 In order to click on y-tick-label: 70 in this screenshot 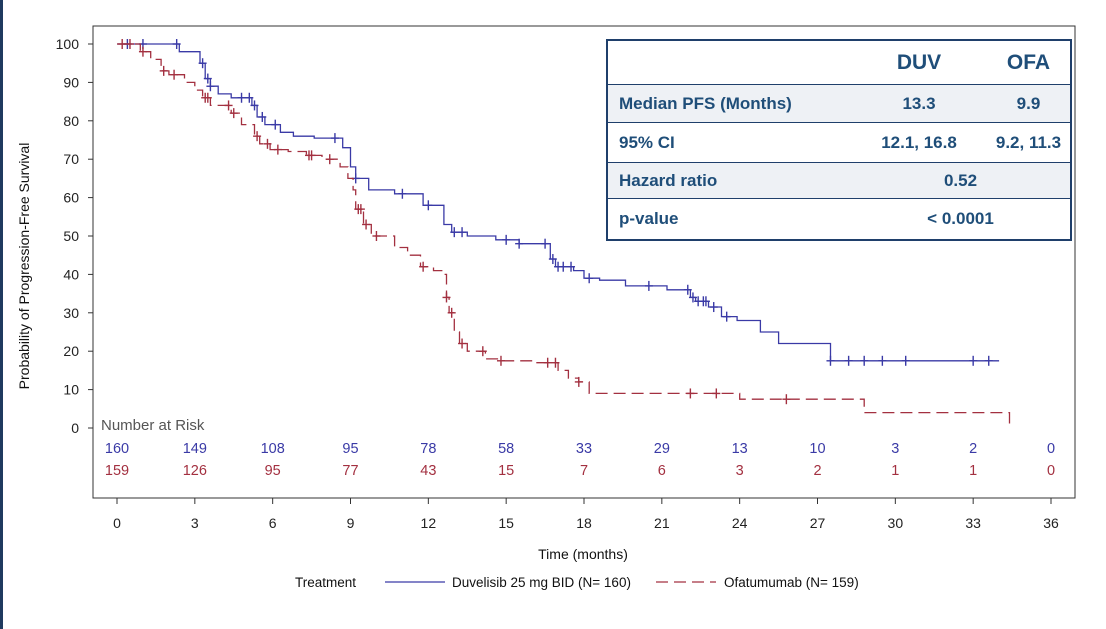, I will do `click(71, 159)`.